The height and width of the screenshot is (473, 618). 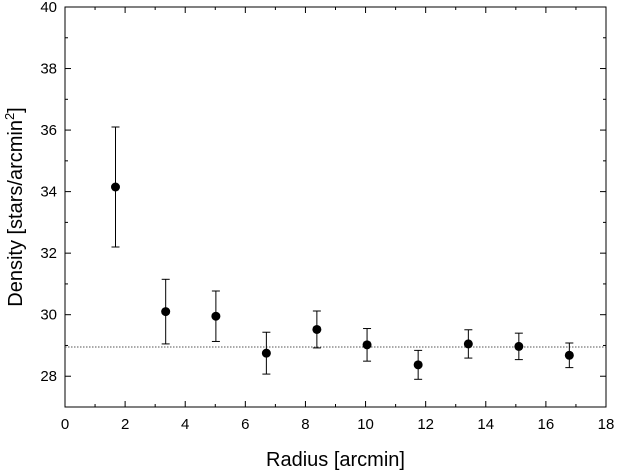 I want to click on x-tick-label: 18, so click(x=606, y=424).